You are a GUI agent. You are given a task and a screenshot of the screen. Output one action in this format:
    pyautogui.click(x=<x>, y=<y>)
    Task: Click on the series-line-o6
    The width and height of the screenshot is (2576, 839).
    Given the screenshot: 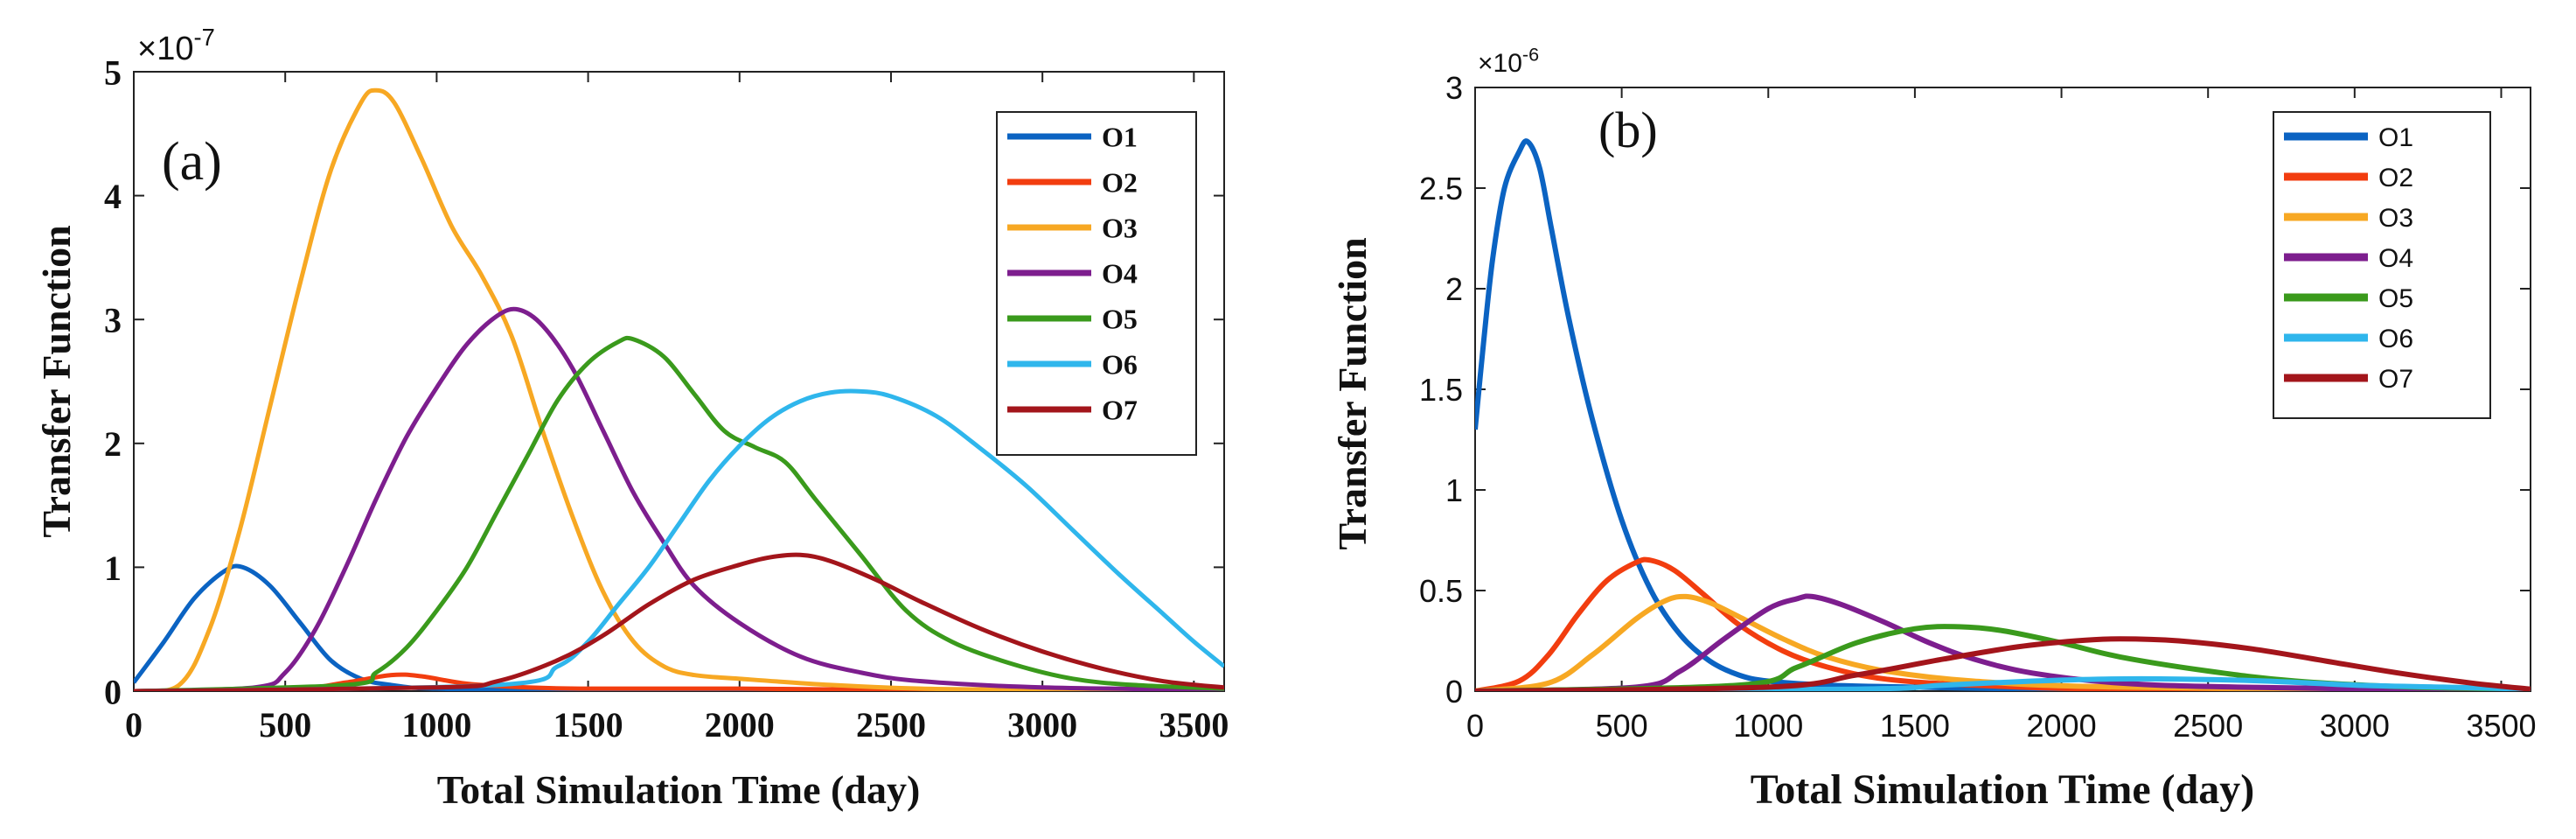 What is the action you would take?
    pyautogui.click(x=2003, y=683)
    